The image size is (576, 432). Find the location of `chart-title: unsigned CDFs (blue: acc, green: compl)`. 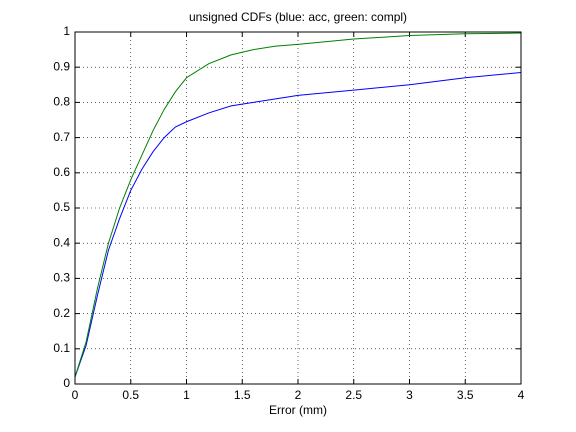

chart-title: unsigned CDFs (blue: acc, green: compl) is located at coordinates (298, 17).